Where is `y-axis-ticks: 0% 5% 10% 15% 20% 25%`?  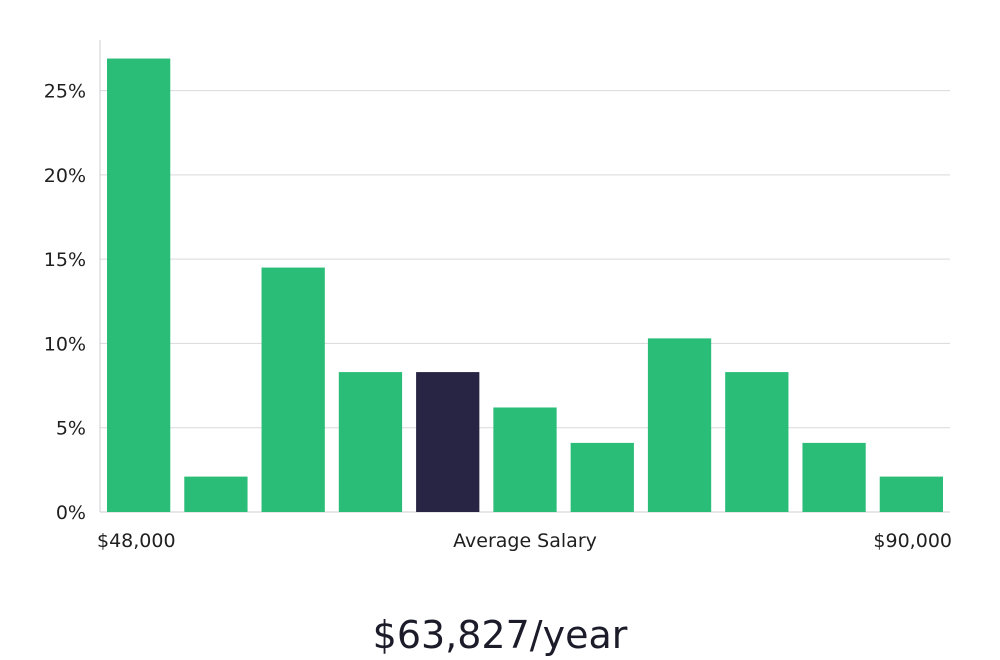 y-axis-ticks: 0% 5% 10% 15% 20% 25% is located at coordinates (65, 302).